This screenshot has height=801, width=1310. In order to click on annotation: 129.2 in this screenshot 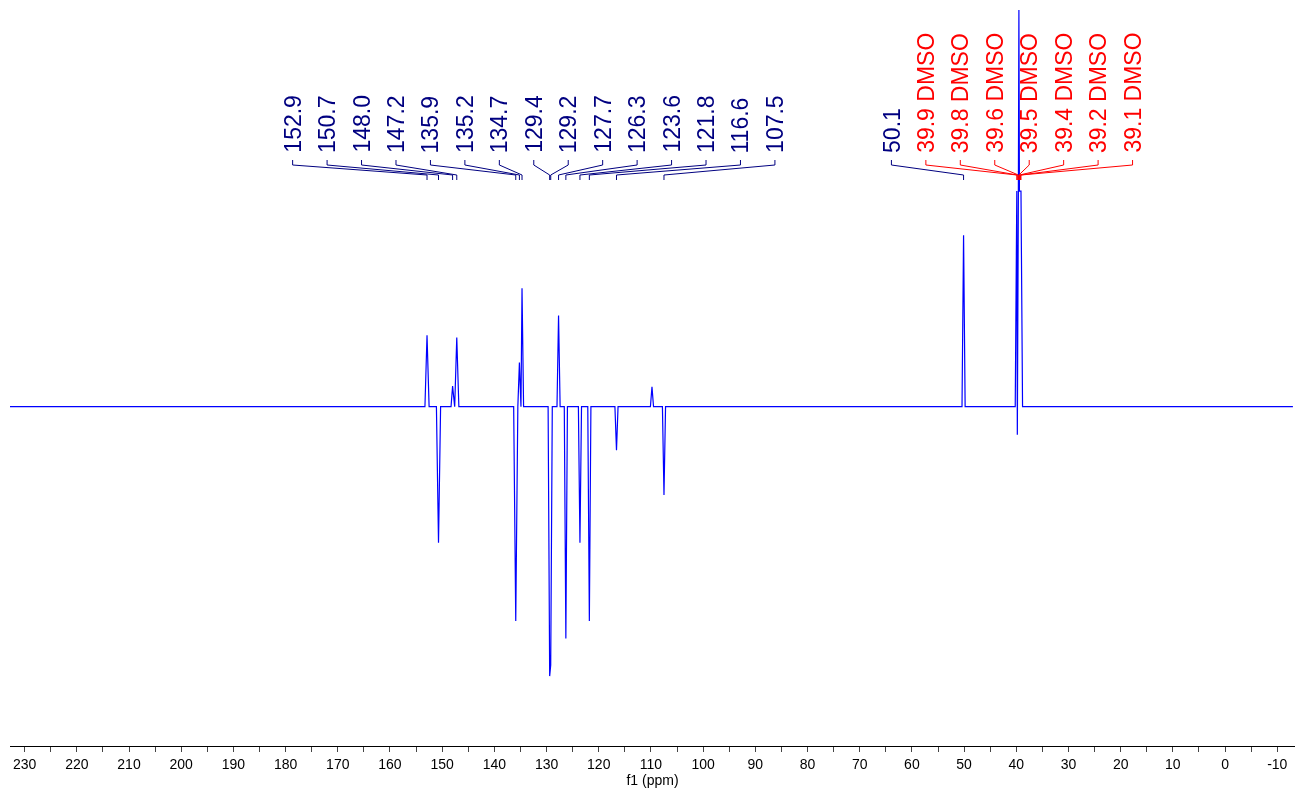, I will do `click(568, 124)`.